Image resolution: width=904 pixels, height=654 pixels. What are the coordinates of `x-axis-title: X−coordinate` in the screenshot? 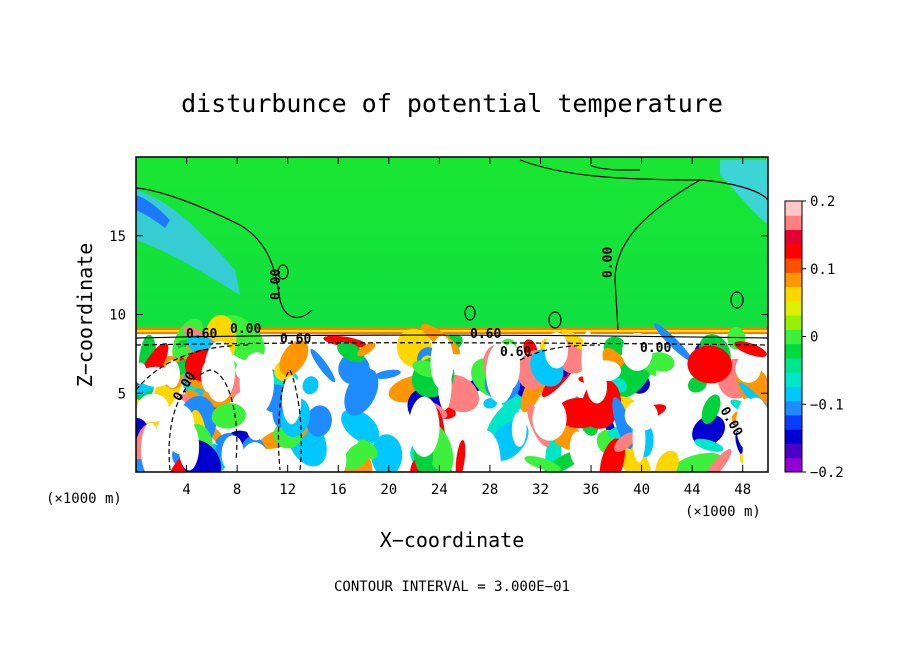 It's located at (452, 540).